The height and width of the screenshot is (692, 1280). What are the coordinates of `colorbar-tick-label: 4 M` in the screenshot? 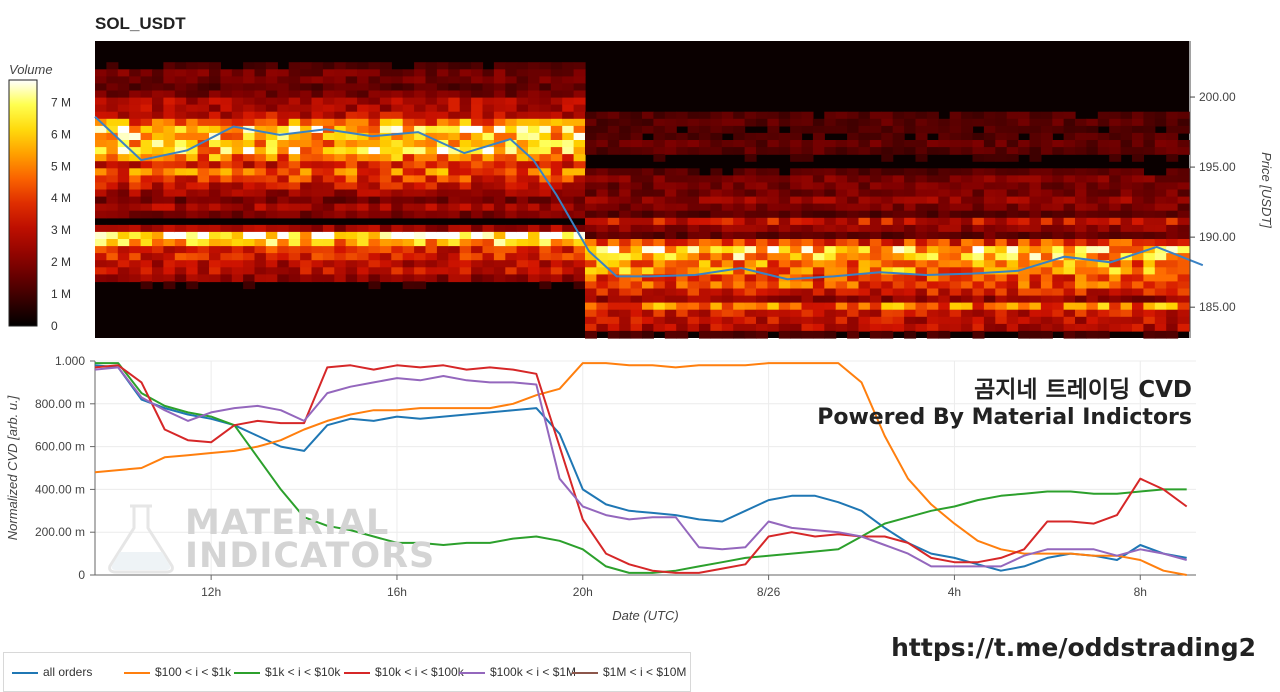 It's located at (61, 198).